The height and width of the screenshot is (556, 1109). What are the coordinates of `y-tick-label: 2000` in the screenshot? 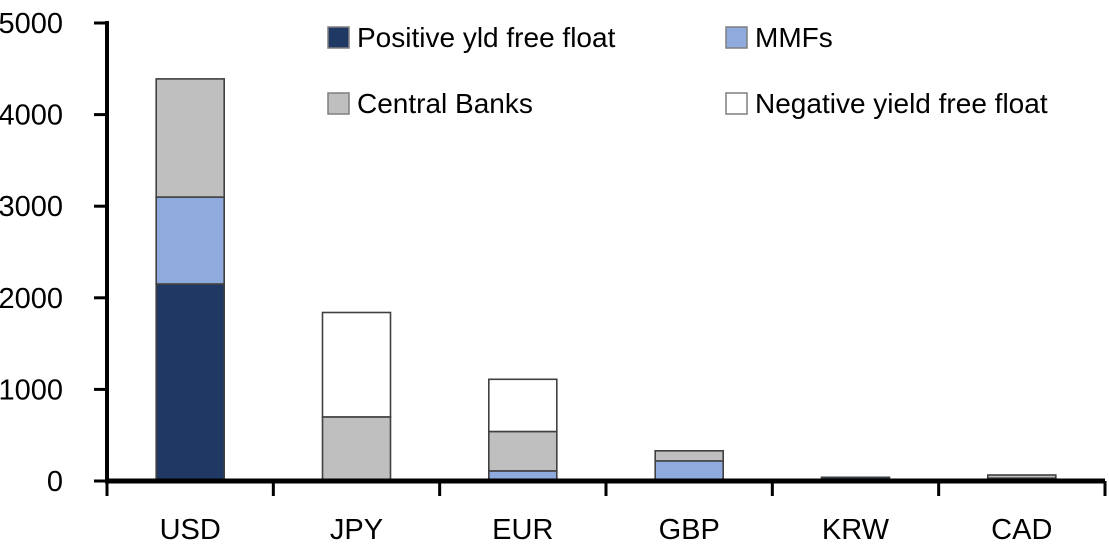 It's located at (31, 299).